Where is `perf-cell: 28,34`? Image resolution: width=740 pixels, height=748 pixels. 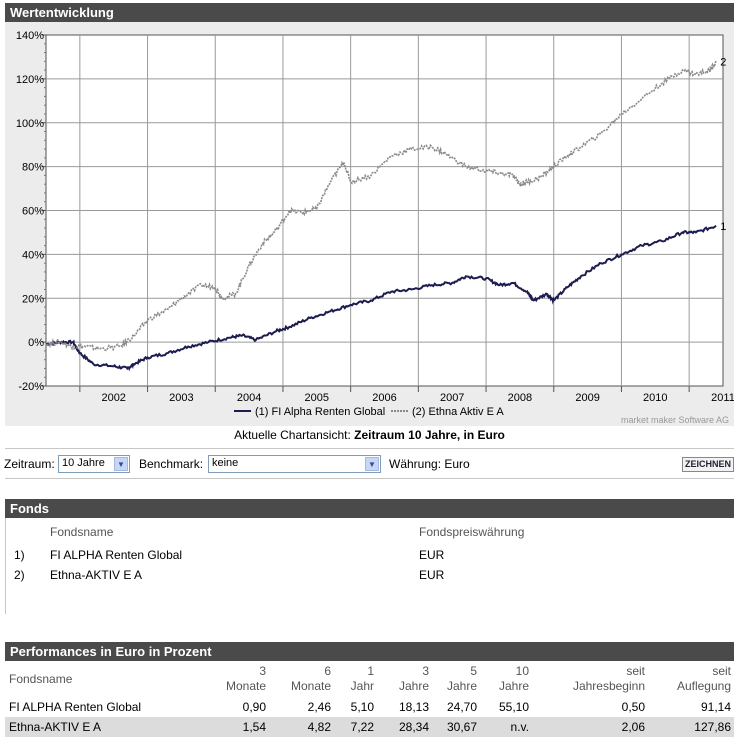 perf-cell: 28,34 is located at coordinates (413, 727).